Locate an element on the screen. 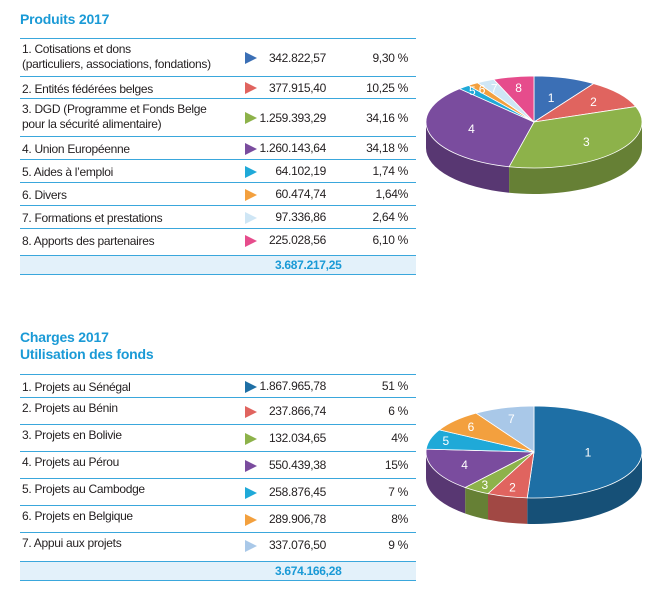  row-amount: 1.259.393,29 is located at coordinates (293, 117).